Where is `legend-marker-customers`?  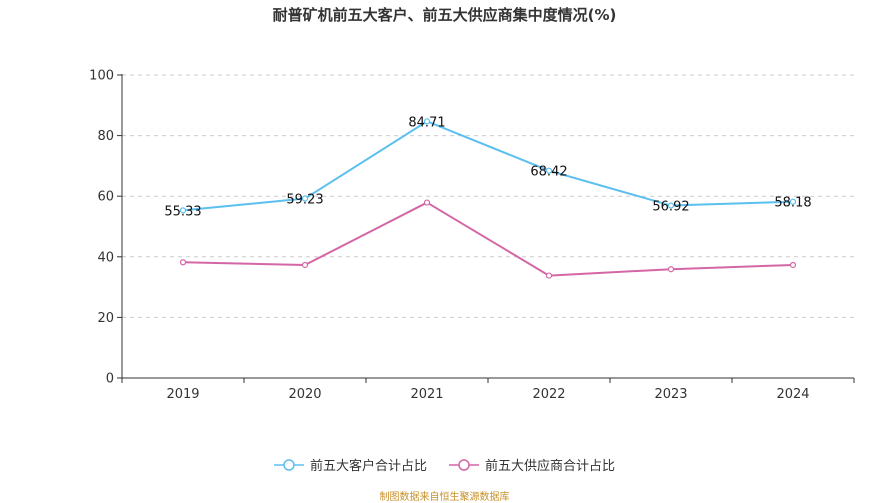
legend-marker-customers is located at coordinates (288, 464).